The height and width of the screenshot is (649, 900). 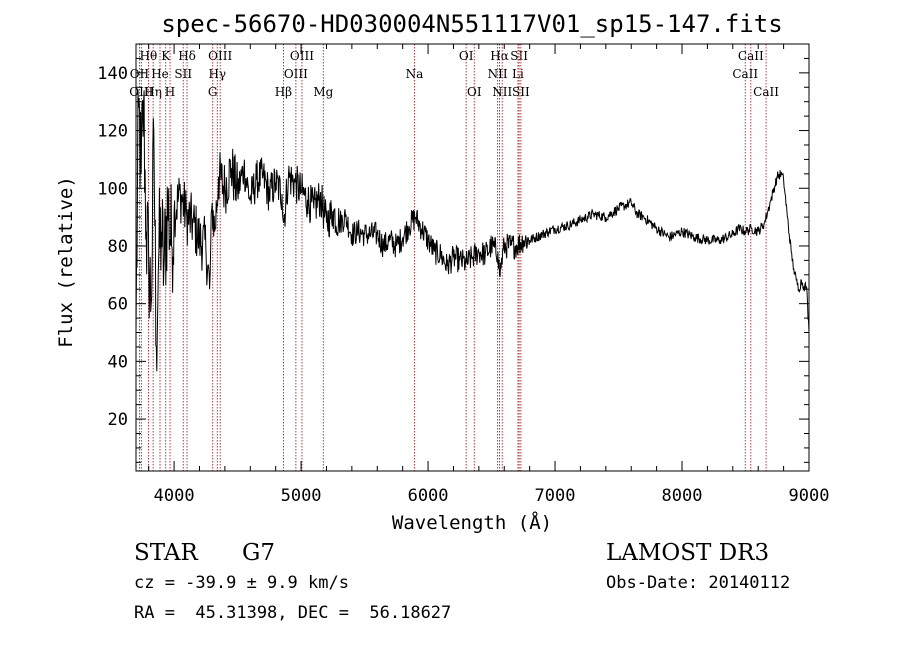 I want to click on line-label-27: CaII, so click(x=766, y=92).